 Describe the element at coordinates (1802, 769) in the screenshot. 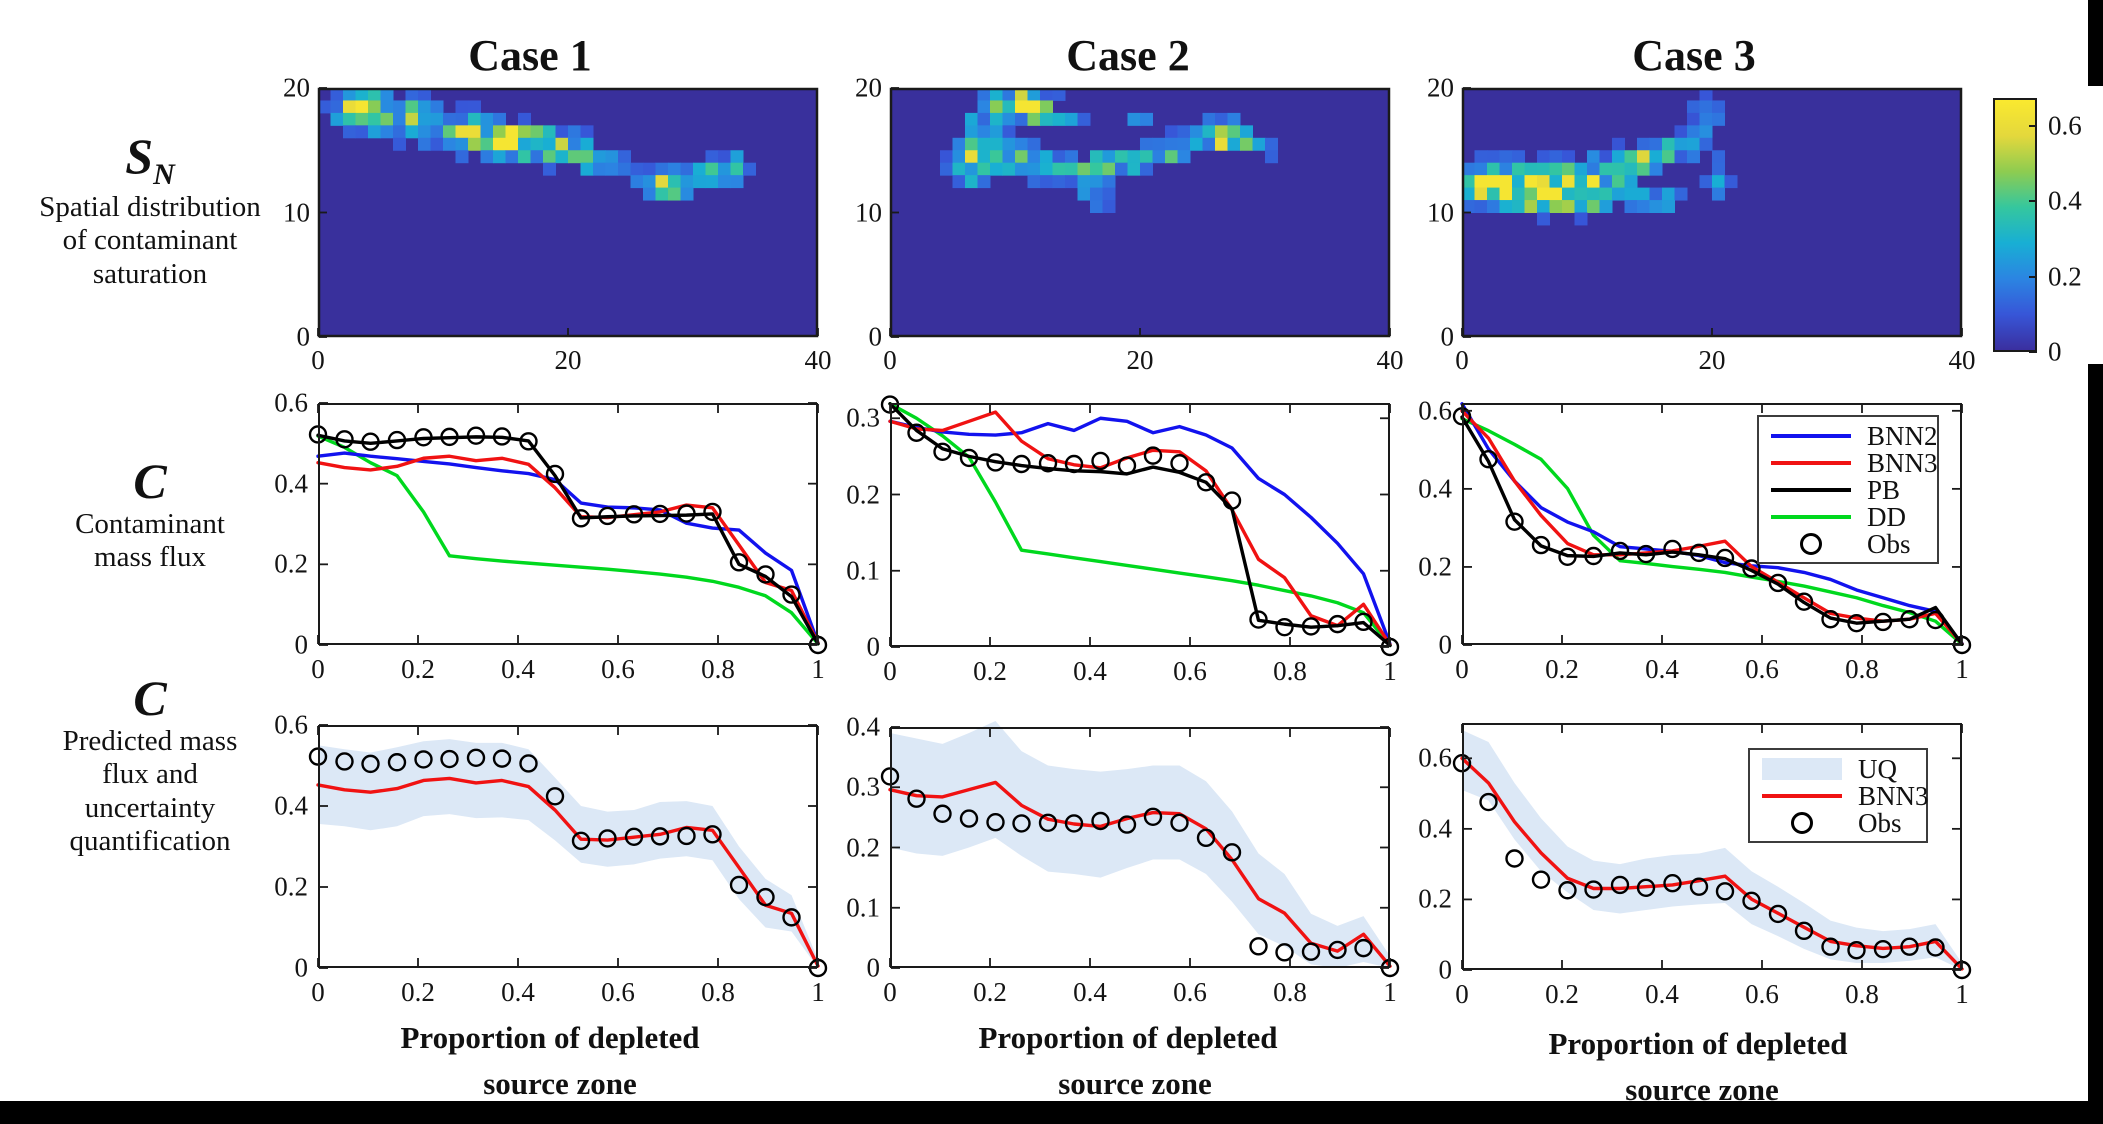

I see `uq-band-swatch-icon` at that location.